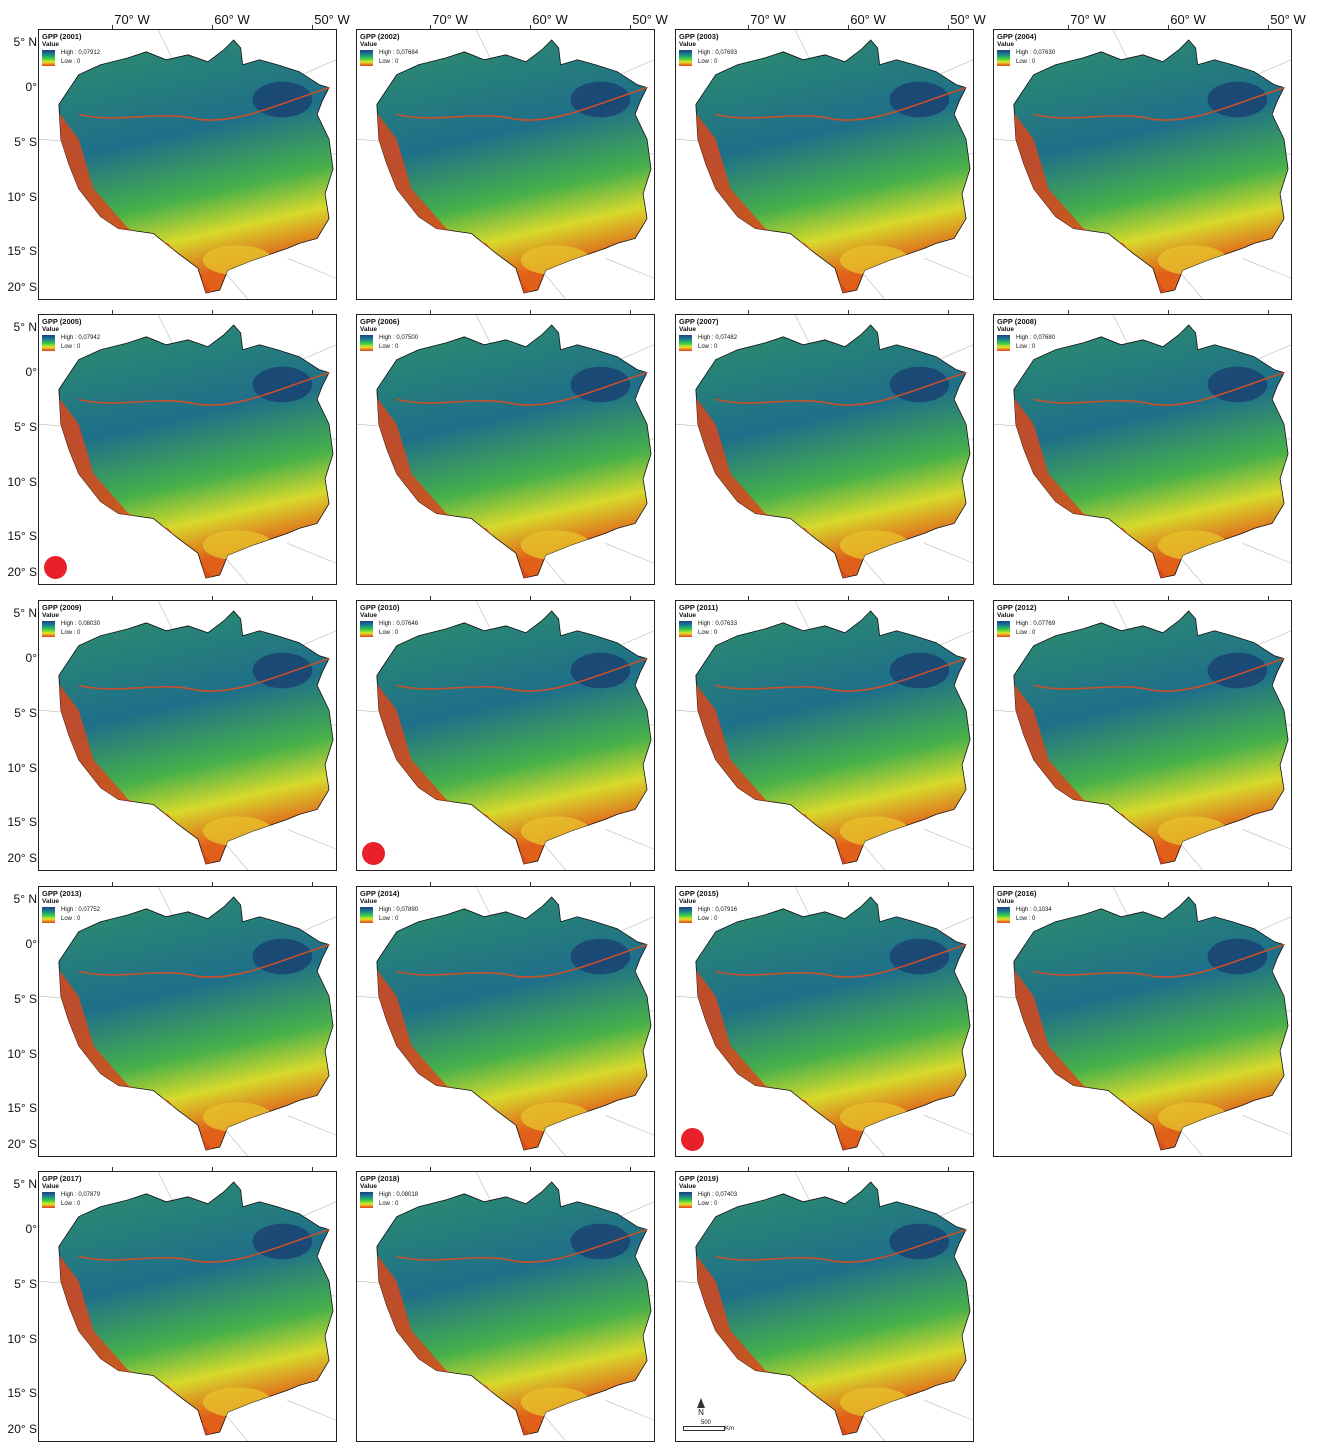 The width and height of the screenshot is (1317, 1446). I want to click on panel-title: GPP (2016), so click(1017, 893).